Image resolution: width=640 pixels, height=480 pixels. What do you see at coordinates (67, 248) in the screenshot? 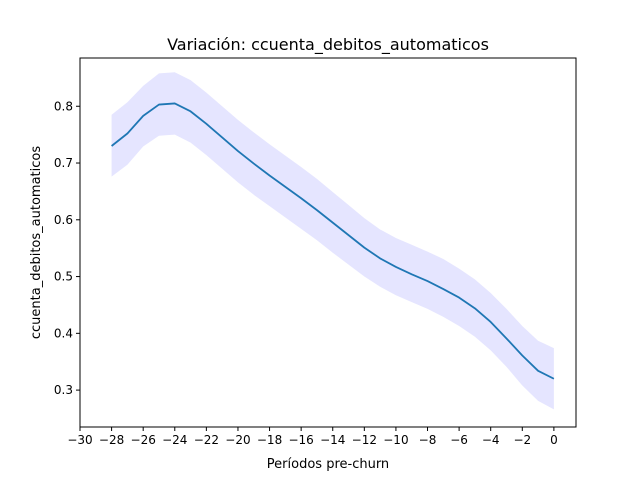
I see `y-axis: 0.3 0.4 0.5 0.6 0.7 0.8` at bounding box center [67, 248].